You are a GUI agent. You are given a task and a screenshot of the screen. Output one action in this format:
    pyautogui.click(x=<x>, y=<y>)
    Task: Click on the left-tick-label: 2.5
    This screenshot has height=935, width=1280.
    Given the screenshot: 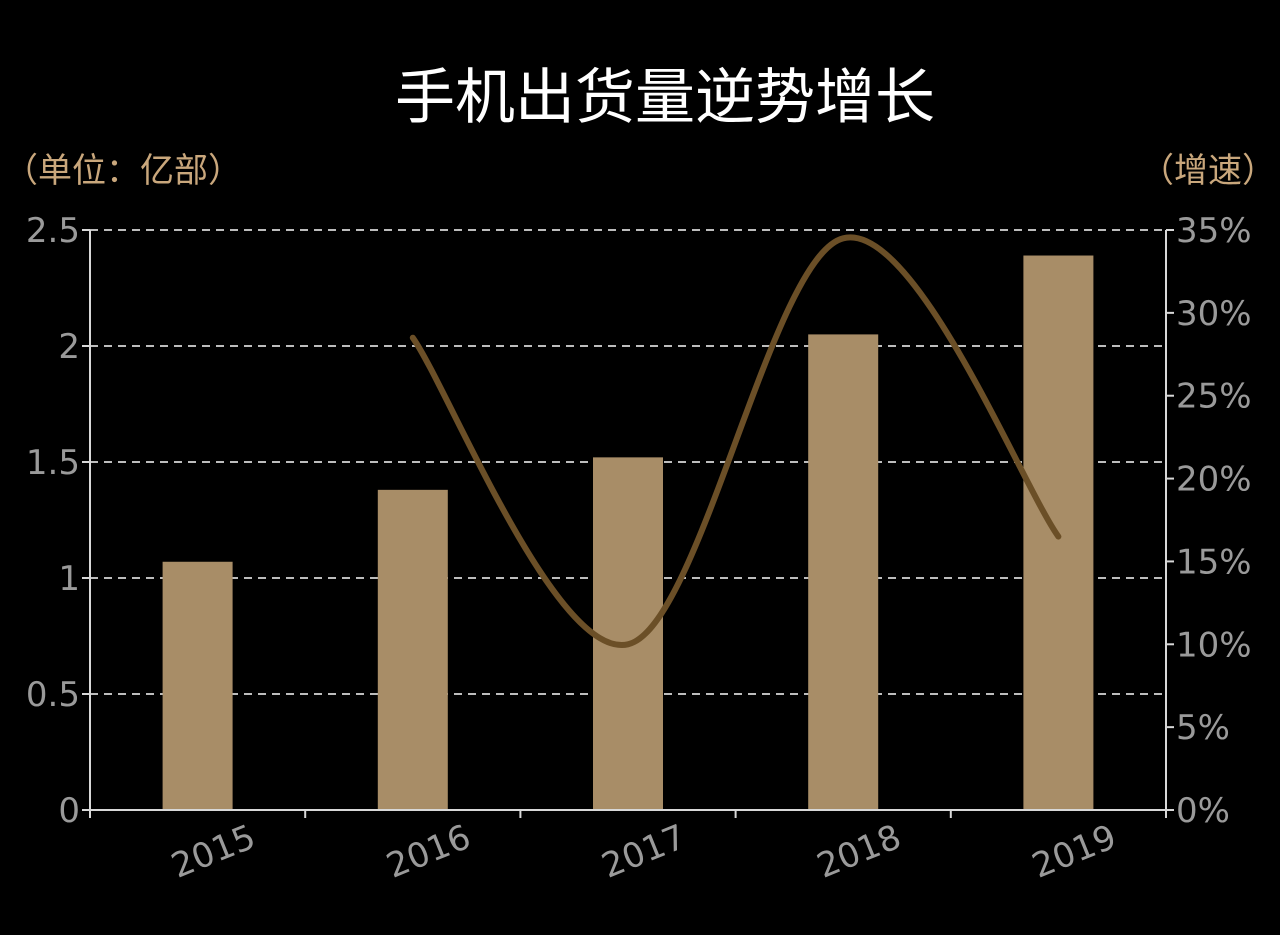 What is the action you would take?
    pyautogui.click(x=53, y=231)
    